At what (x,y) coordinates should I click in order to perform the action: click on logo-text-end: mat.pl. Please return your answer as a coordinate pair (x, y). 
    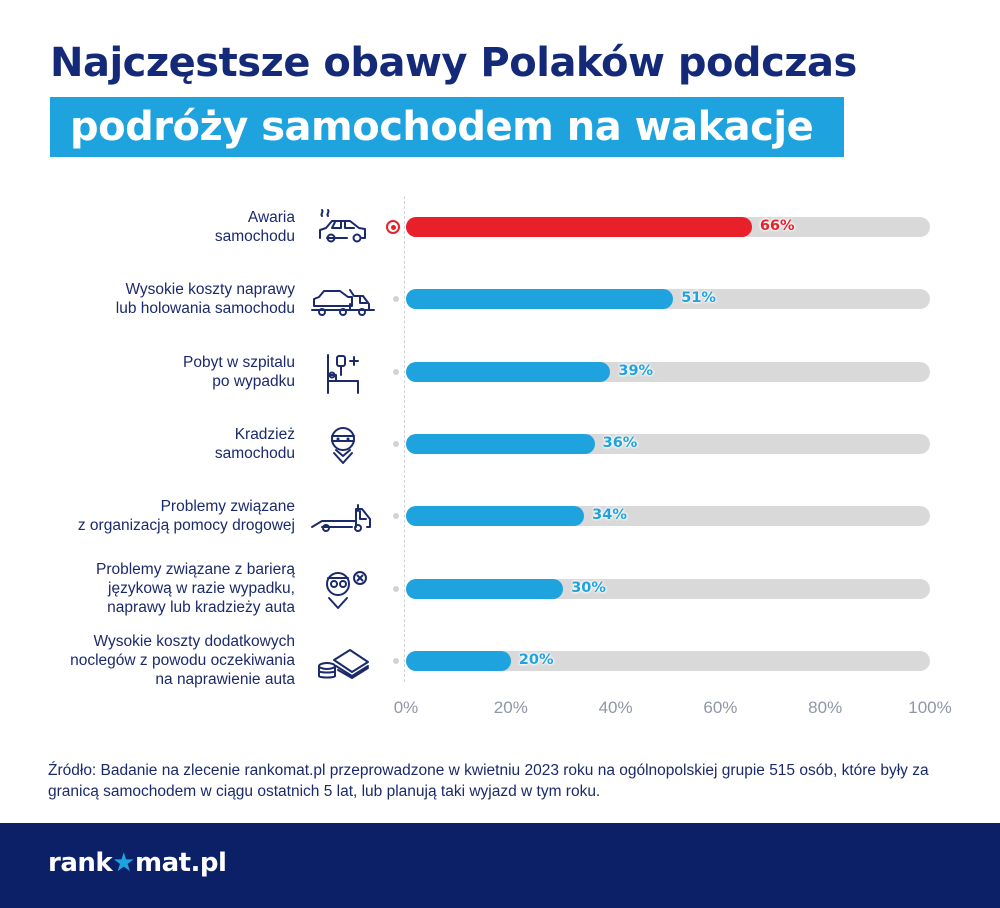
    Looking at the image, I should click on (180, 863).